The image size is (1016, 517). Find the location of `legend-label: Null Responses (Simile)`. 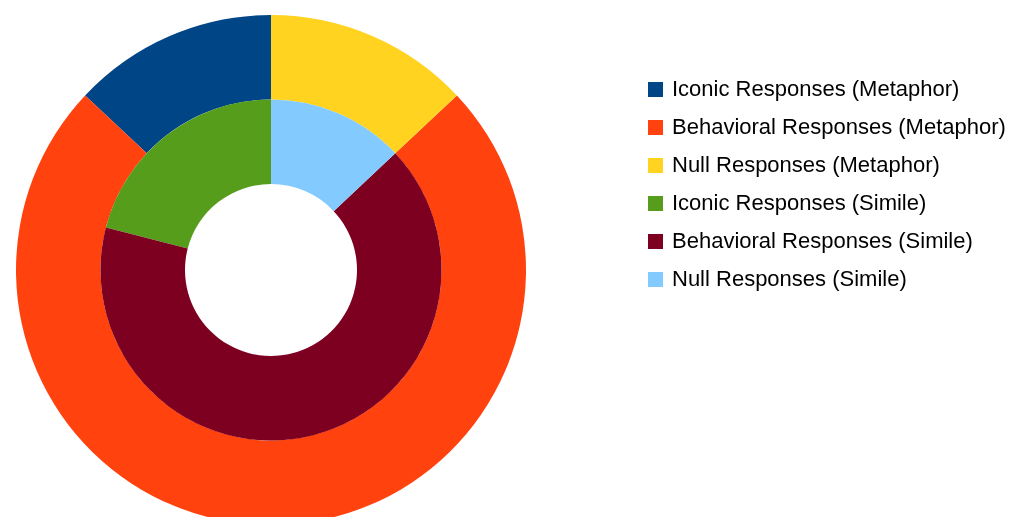

legend-label: Null Responses (Simile) is located at coordinates (790, 279).